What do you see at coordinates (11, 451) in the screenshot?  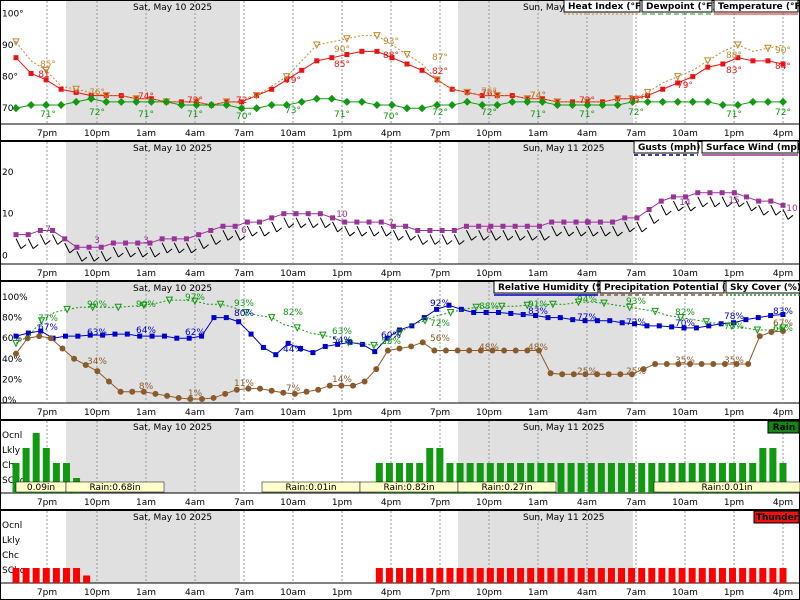 I see `y-tick-label: Lkly` at bounding box center [11, 451].